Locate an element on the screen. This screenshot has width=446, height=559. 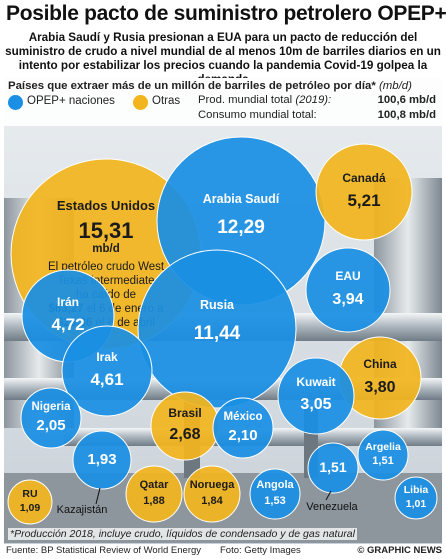
value-argelia: 1,51 is located at coordinates (382, 461).